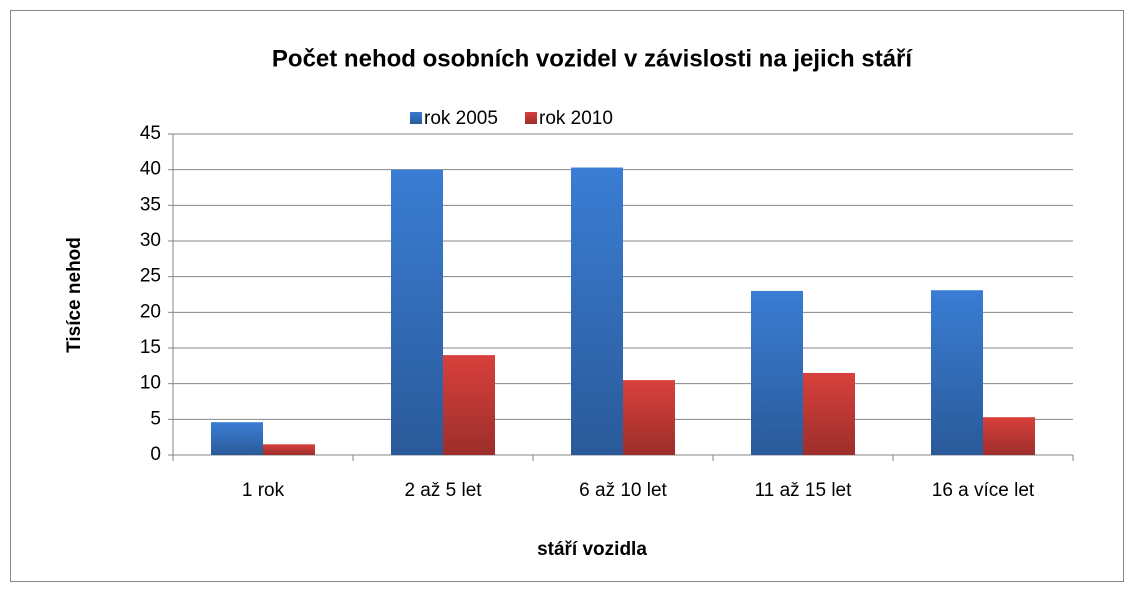 Image resolution: width=1134 pixels, height=592 pixels. Describe the element at coordinates (150, 204) in the screenshot. I see `y-tick-label: 35` at that location.